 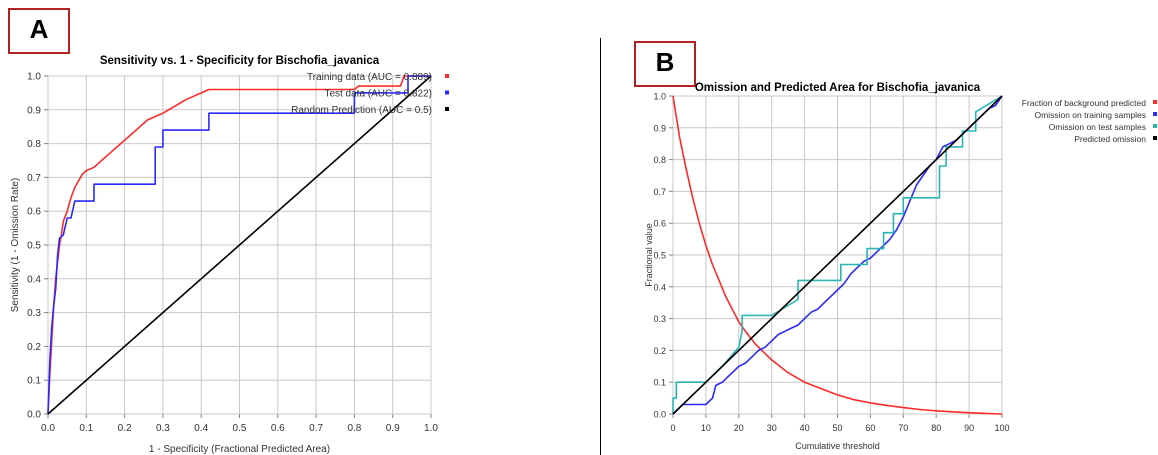 What do you see at coordinates (772, 428) in the screenshot?
I see `x-tick-label: 30` at bounding box center [772, 428].